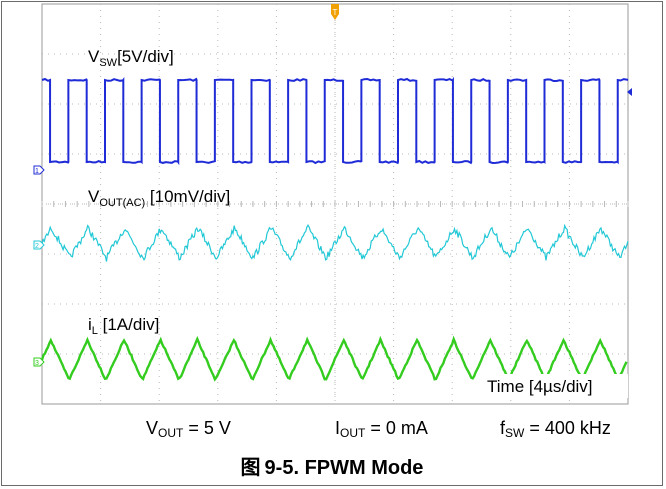 The width and height of the screenshot is (666, 489). Describe the element at coordinates (540, 386) in the screenshot. I see `timebase-label: Time [4µs/div]` at that location.